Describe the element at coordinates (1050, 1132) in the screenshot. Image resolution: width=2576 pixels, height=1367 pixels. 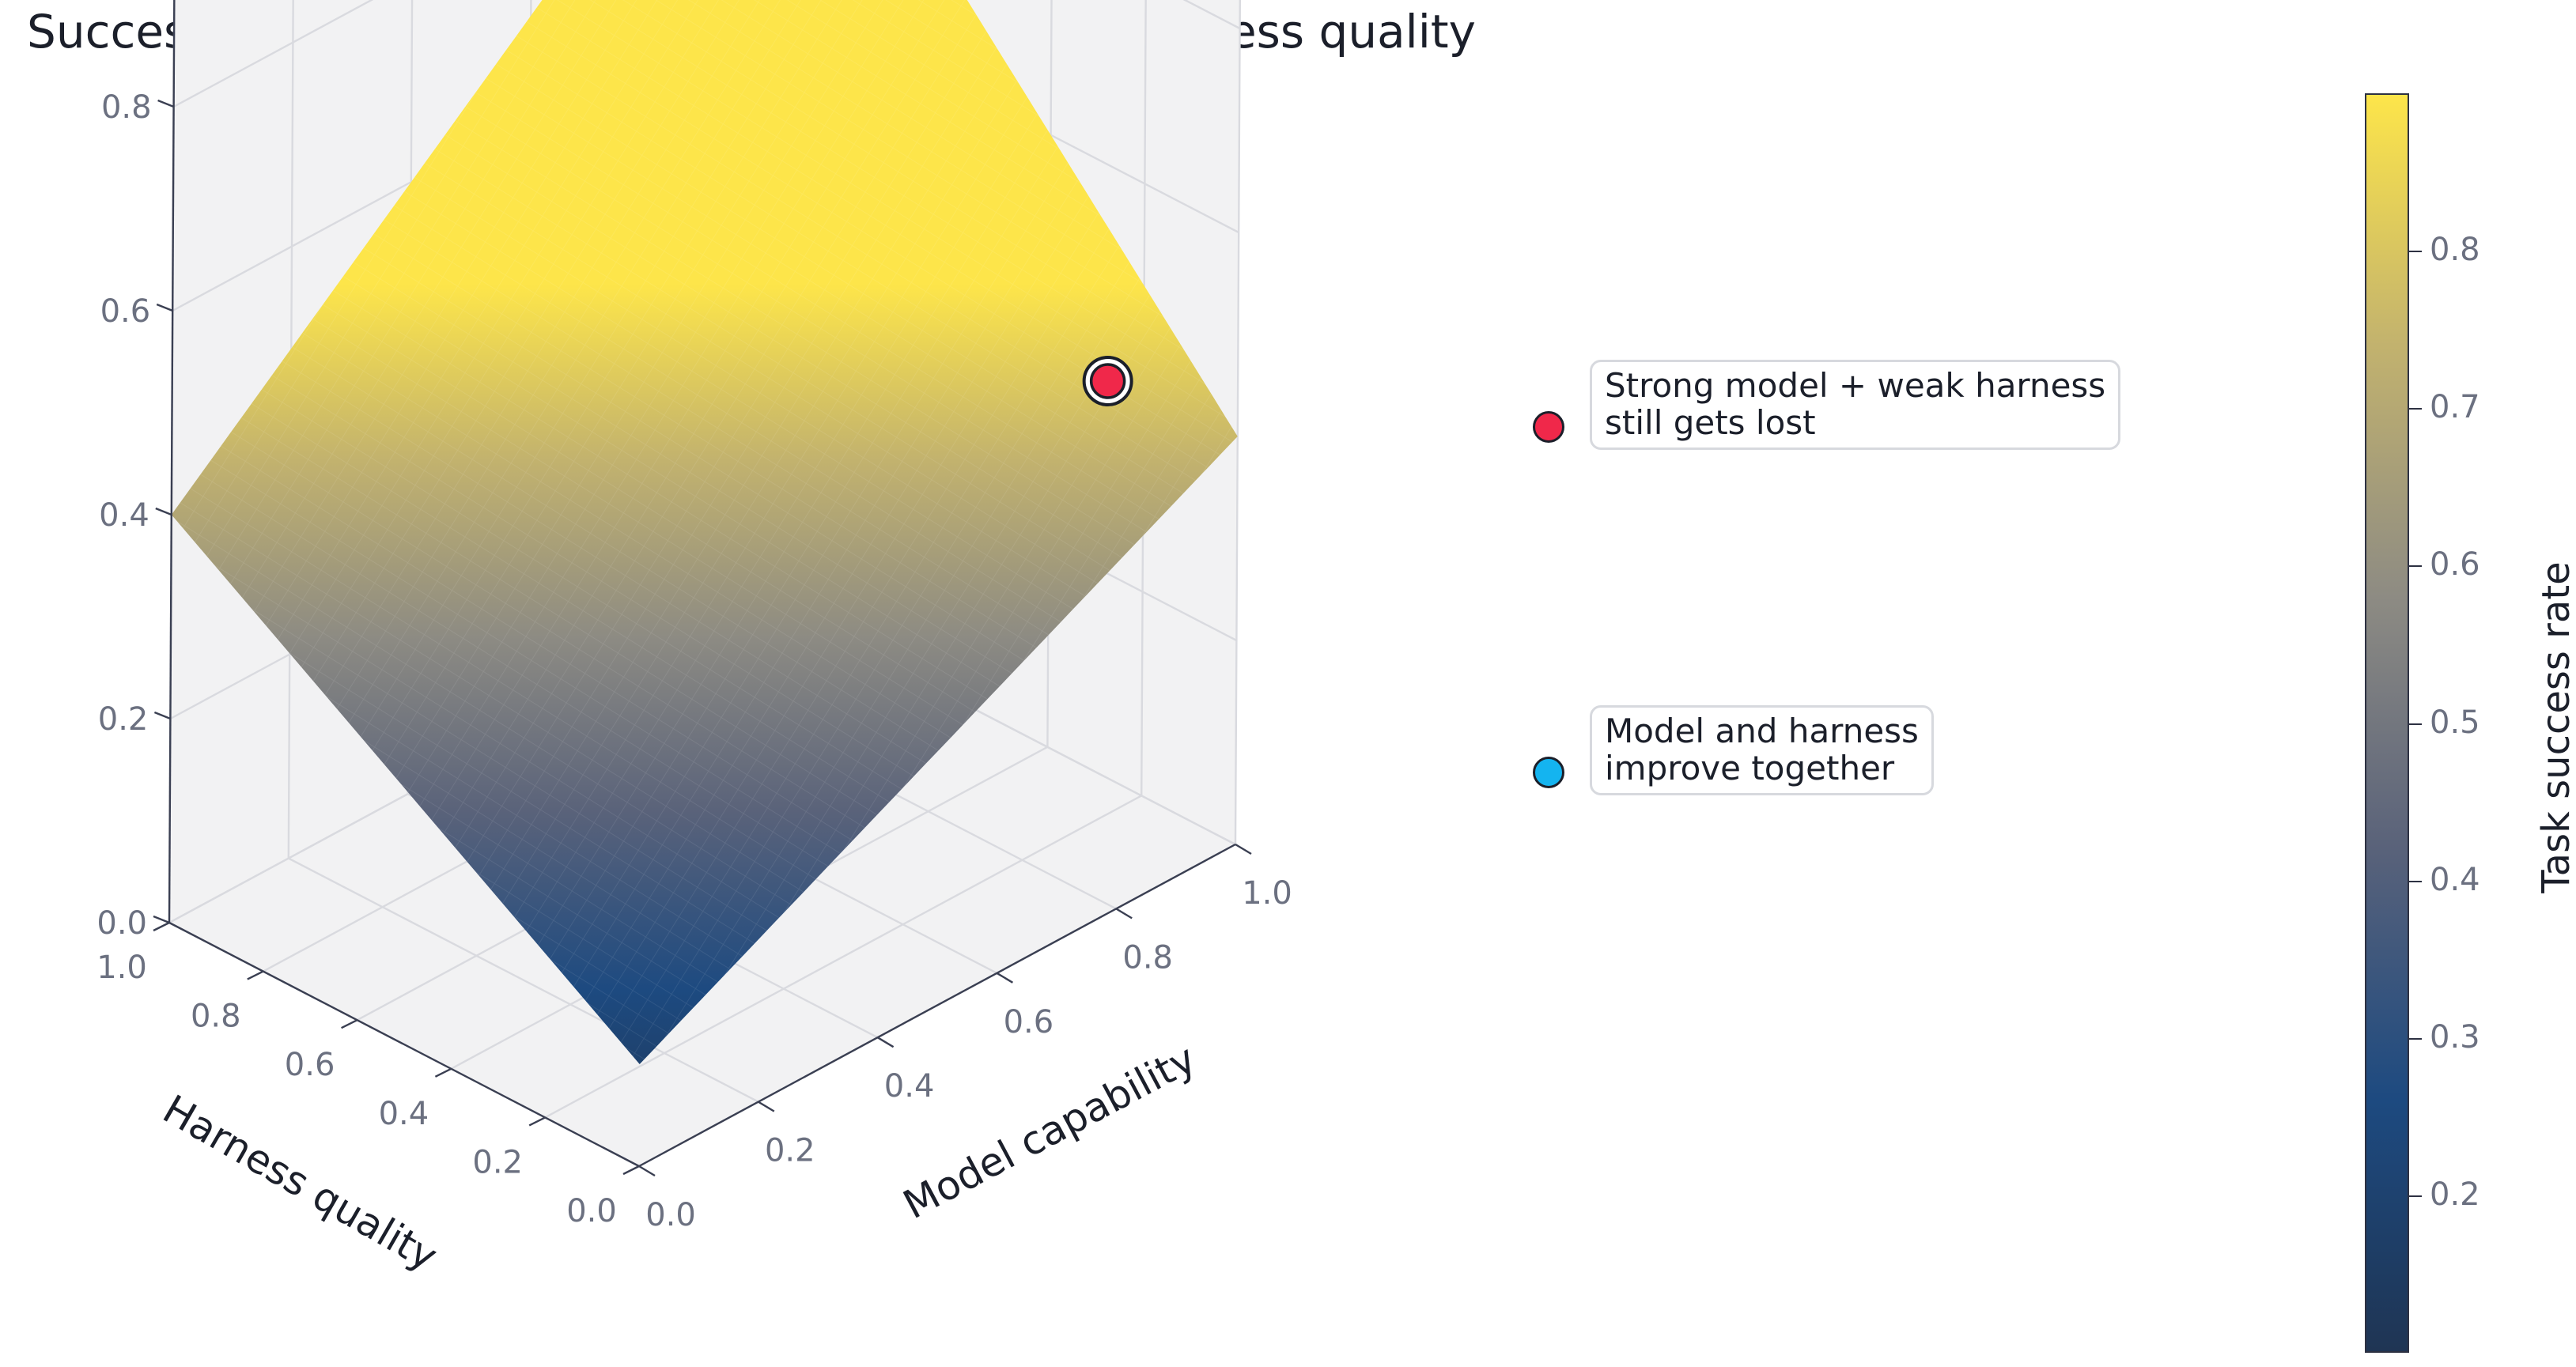
I see `x-axis-title: Model capability` at that location.